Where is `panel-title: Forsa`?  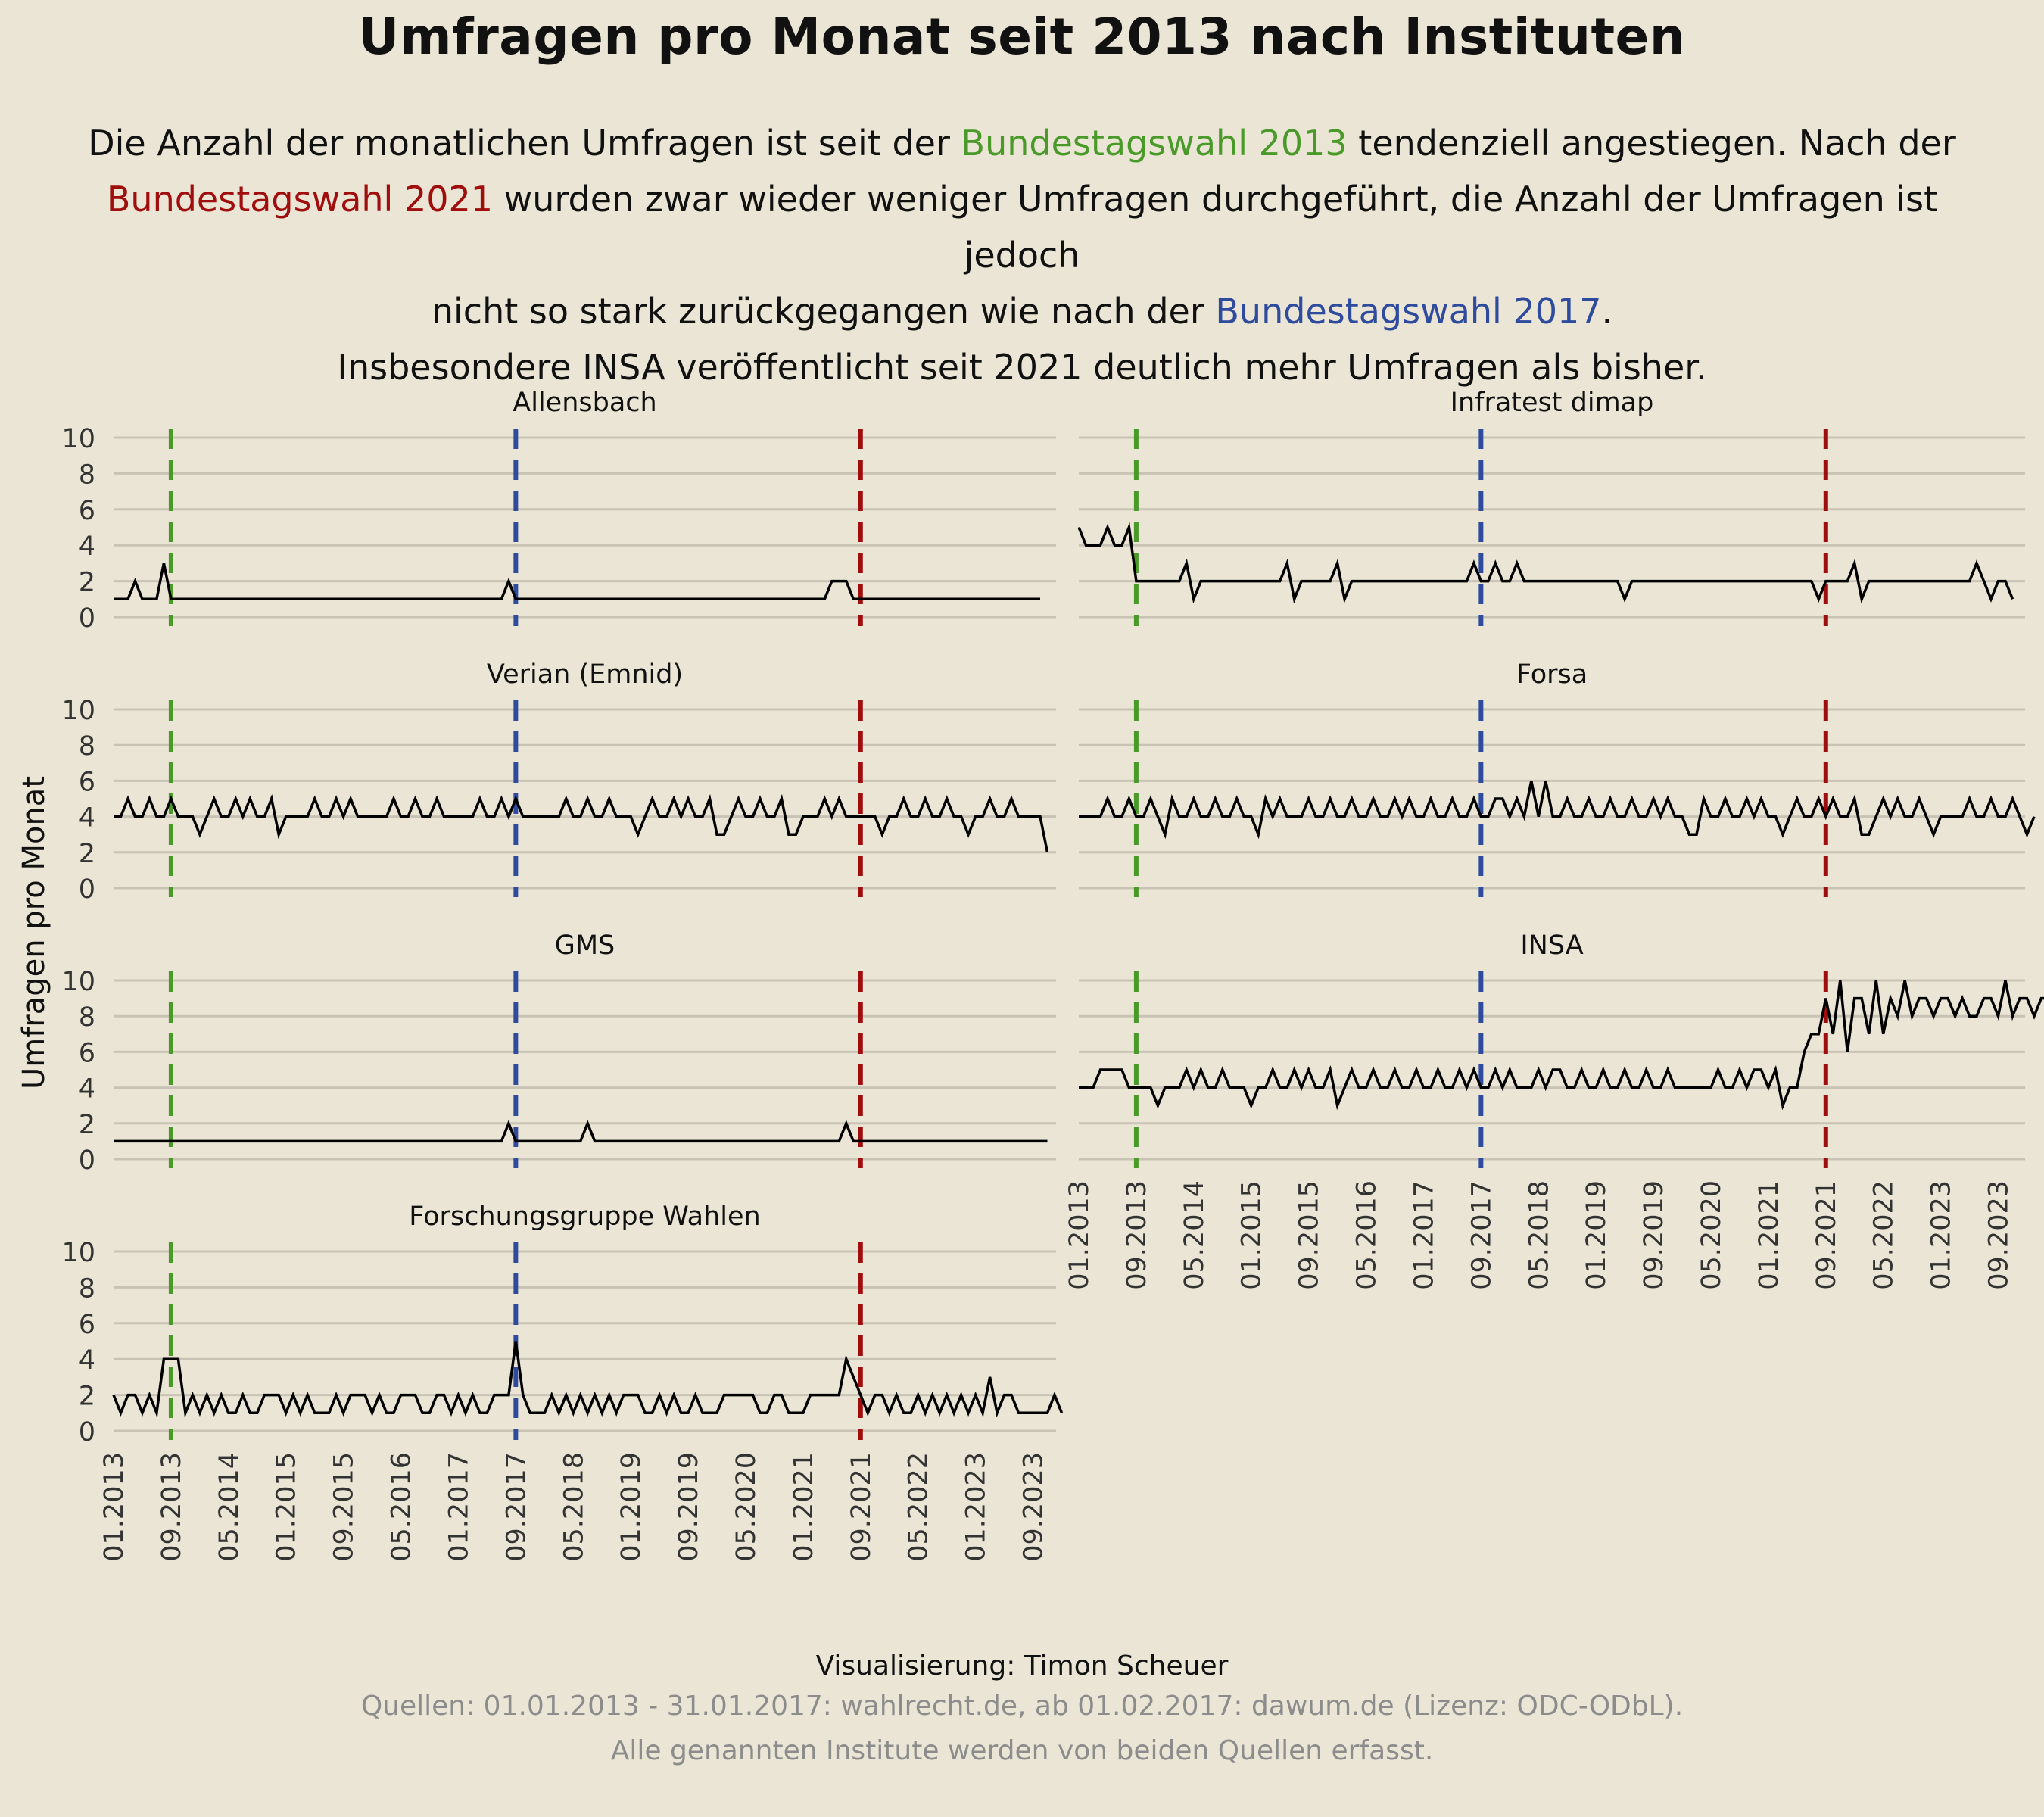
panel-title: Forsa is located at coordinates (1552, 674).